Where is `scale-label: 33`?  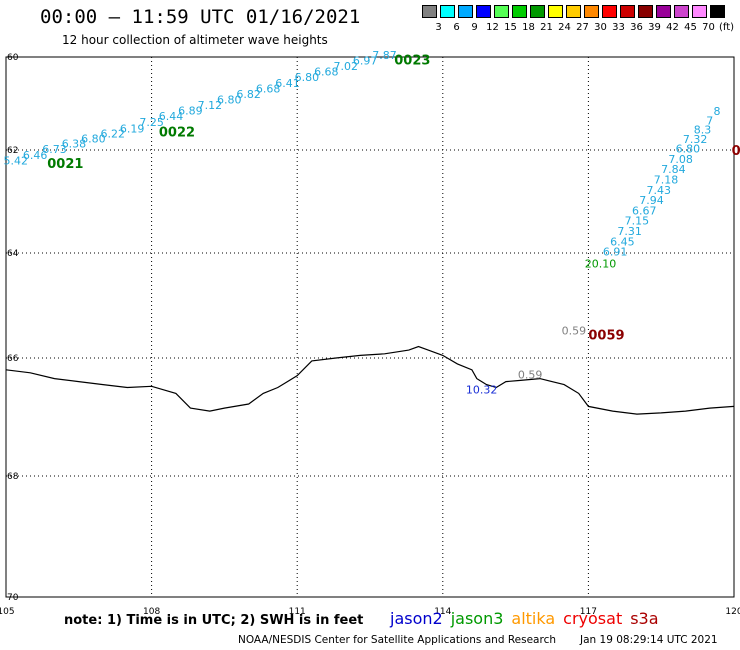
scale-label: 33 is located at coordinates (618, 27).